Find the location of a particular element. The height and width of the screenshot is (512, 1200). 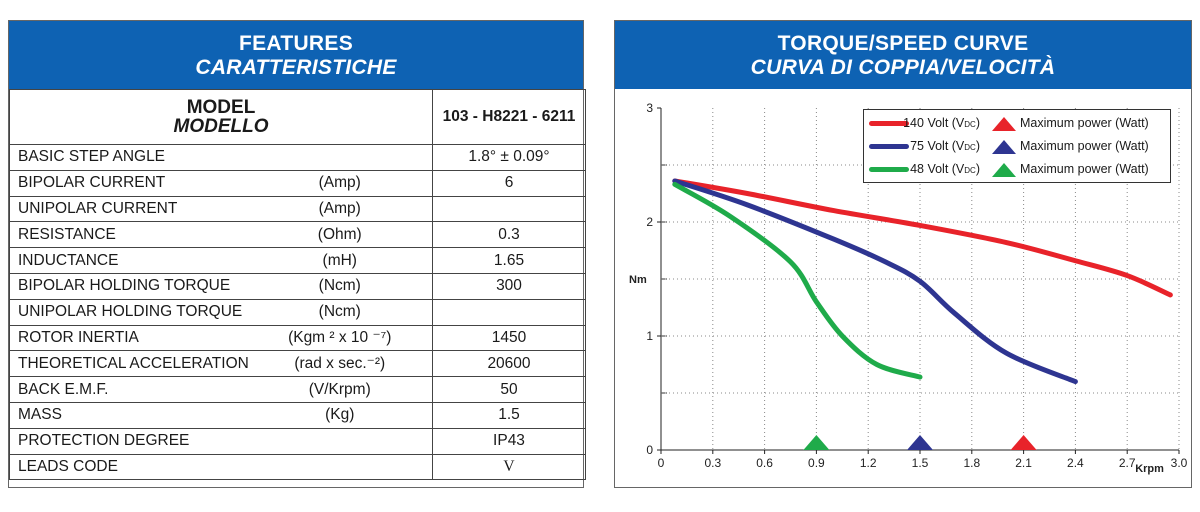

legend-row: 48 Volt (VDC) Maximum power (Watt) is located at coordinates (1017, 171).